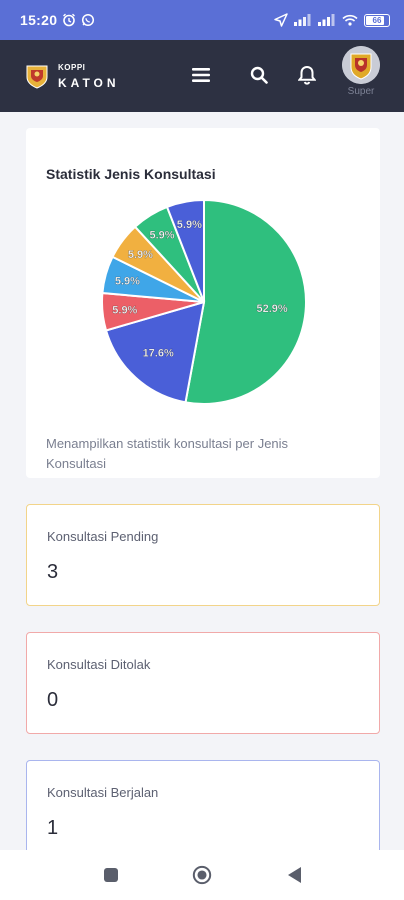  What do you see at coordinates (53, 700) in the screenshot?
I see `stat-value-ditolak: 0` at bounding box center [53, 700].